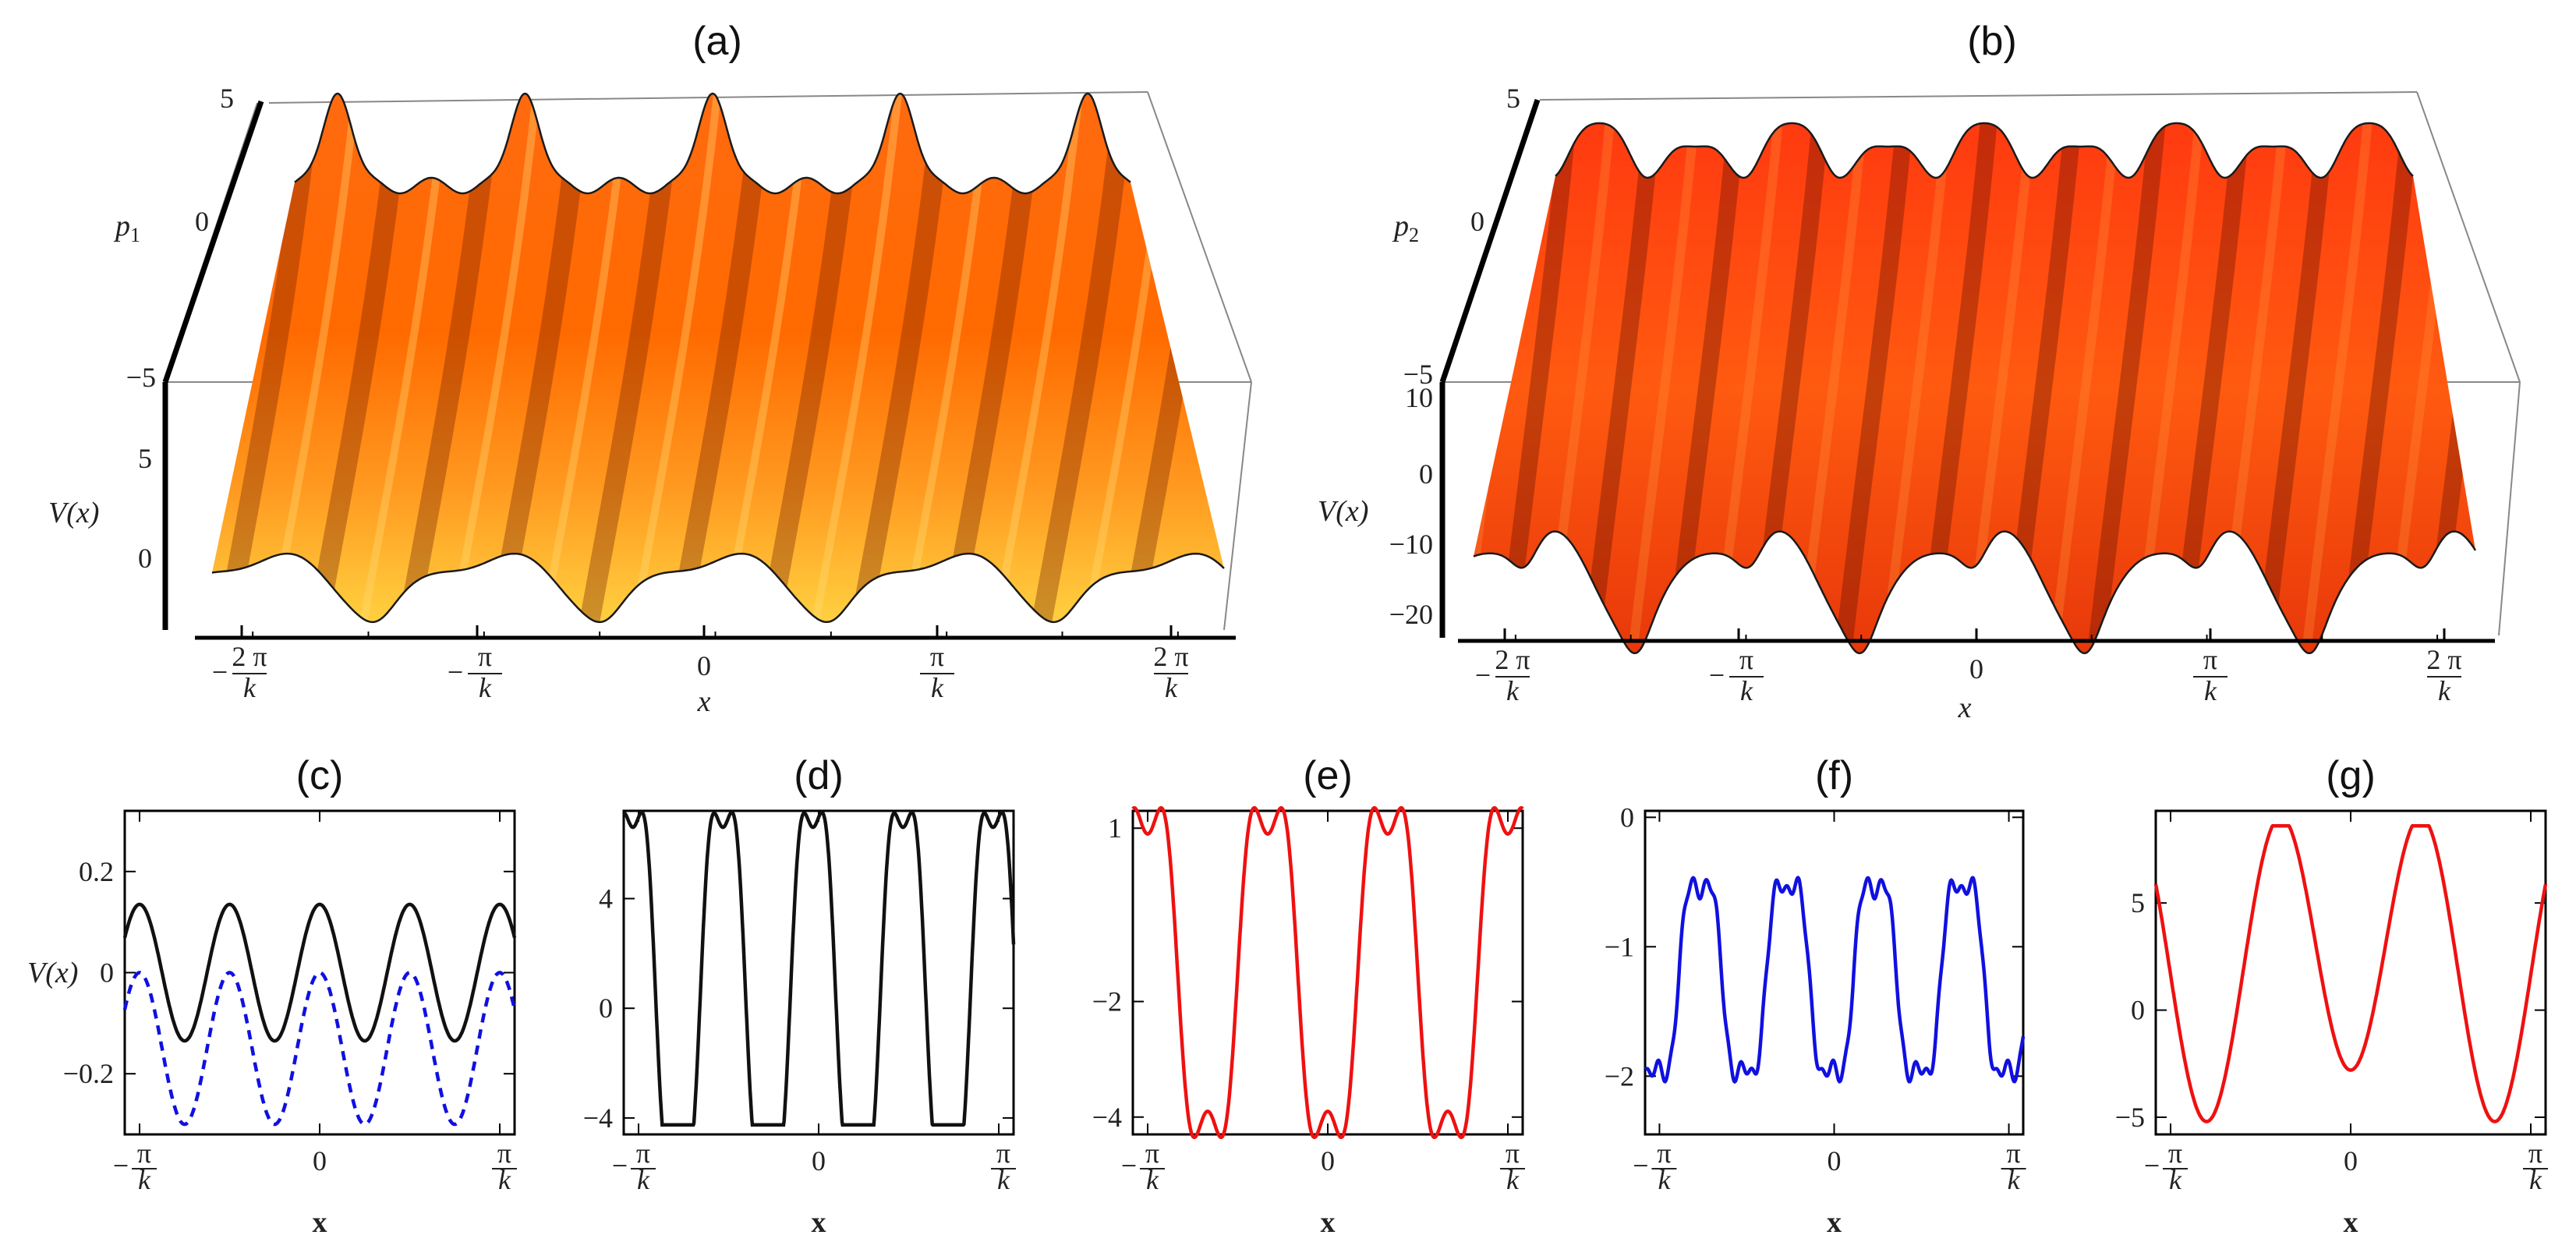 This screenshot has height=1242, width=2576. Describe the element at coordinates (1107, 1001) in the screenshot. I see `y-tick-label: −2` at that location.